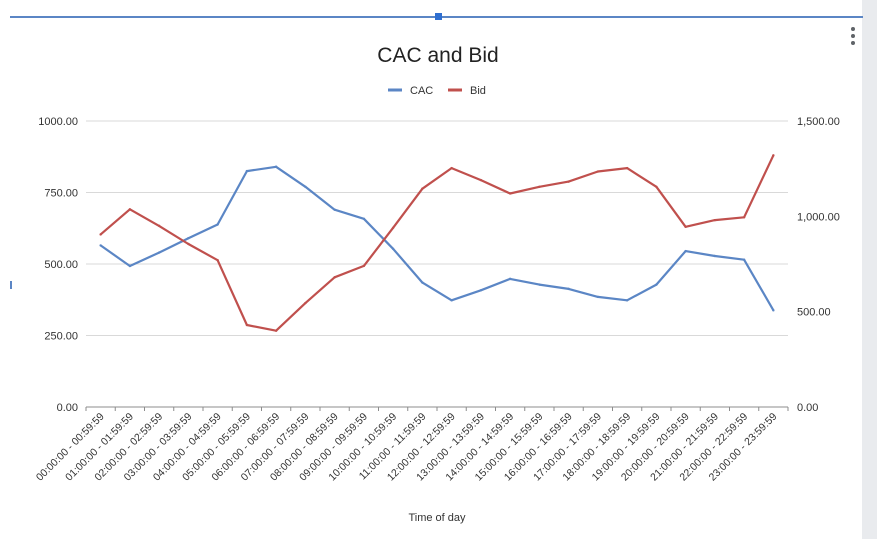  What do you see at coordinates (818, 217) in the screenshot?
I see `y2-tick-label: 1,000.00` at bounding box center [818, 217].